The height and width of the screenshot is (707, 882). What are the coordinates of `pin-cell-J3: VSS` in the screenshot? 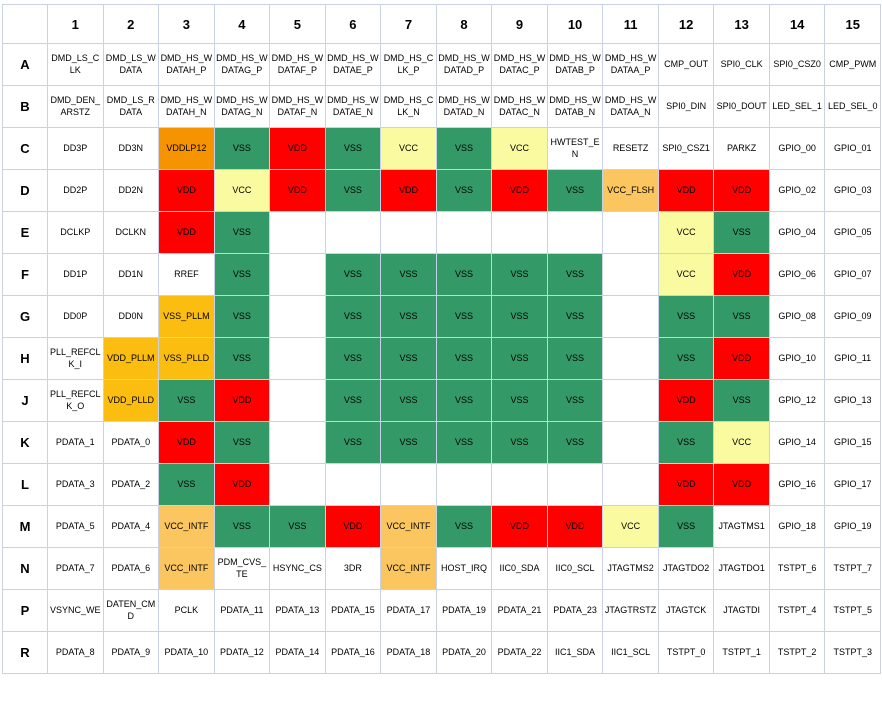 It's located at (186, 400).